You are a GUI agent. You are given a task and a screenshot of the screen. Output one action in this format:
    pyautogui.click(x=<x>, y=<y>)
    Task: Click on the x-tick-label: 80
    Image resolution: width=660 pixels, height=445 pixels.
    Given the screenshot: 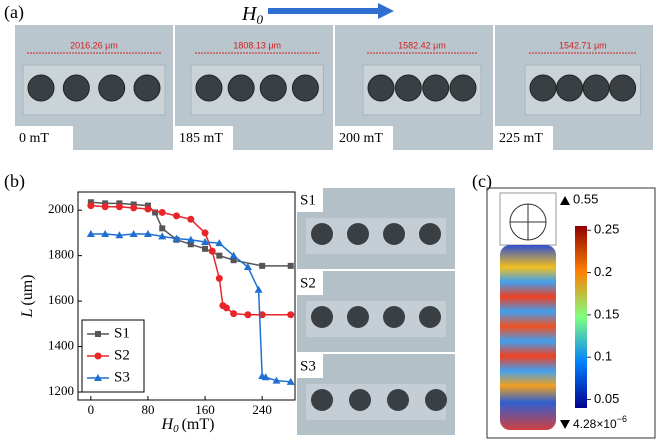 What is the action you would take?
    pyautogui.click(x=147, y=409)
    